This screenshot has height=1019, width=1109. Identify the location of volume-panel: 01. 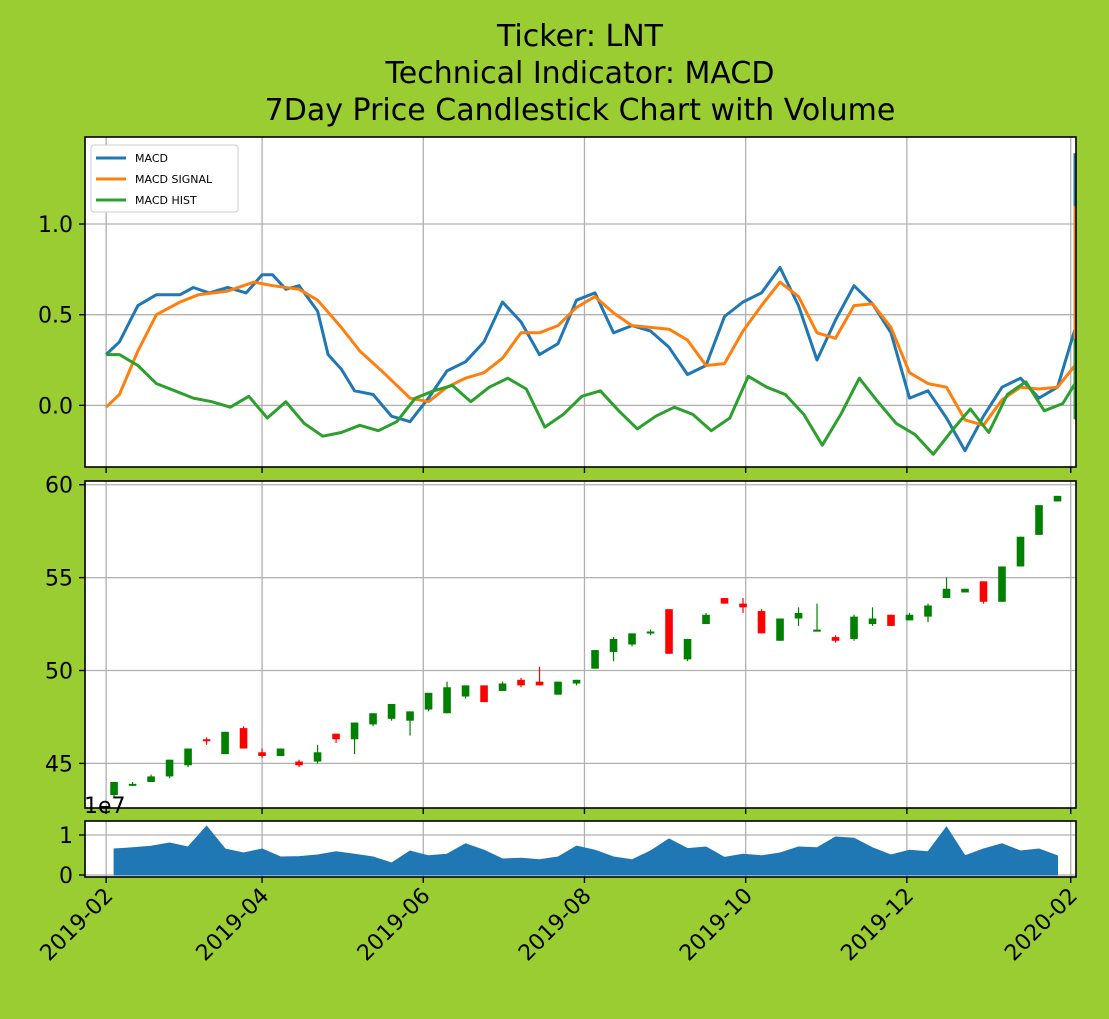
(568, 854).